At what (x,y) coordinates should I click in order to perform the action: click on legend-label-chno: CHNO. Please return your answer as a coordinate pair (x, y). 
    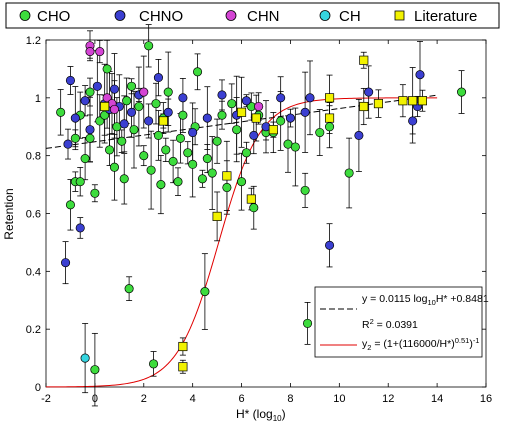
    Looking at the image, I should click on (161, 16).